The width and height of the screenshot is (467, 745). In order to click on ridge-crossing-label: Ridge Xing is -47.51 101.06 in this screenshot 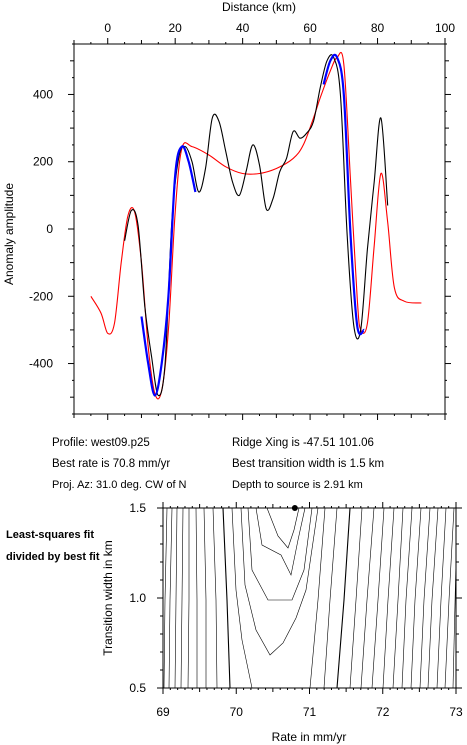, I will do `click(303, 443)`.